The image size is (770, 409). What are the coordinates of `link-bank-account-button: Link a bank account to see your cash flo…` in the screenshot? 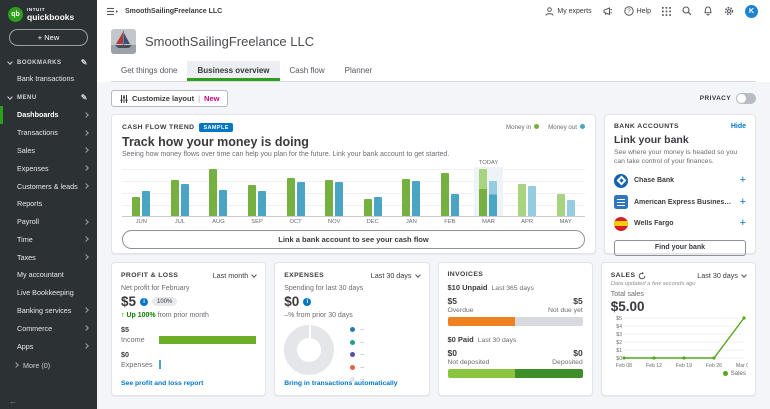 It's located at (353, 239).